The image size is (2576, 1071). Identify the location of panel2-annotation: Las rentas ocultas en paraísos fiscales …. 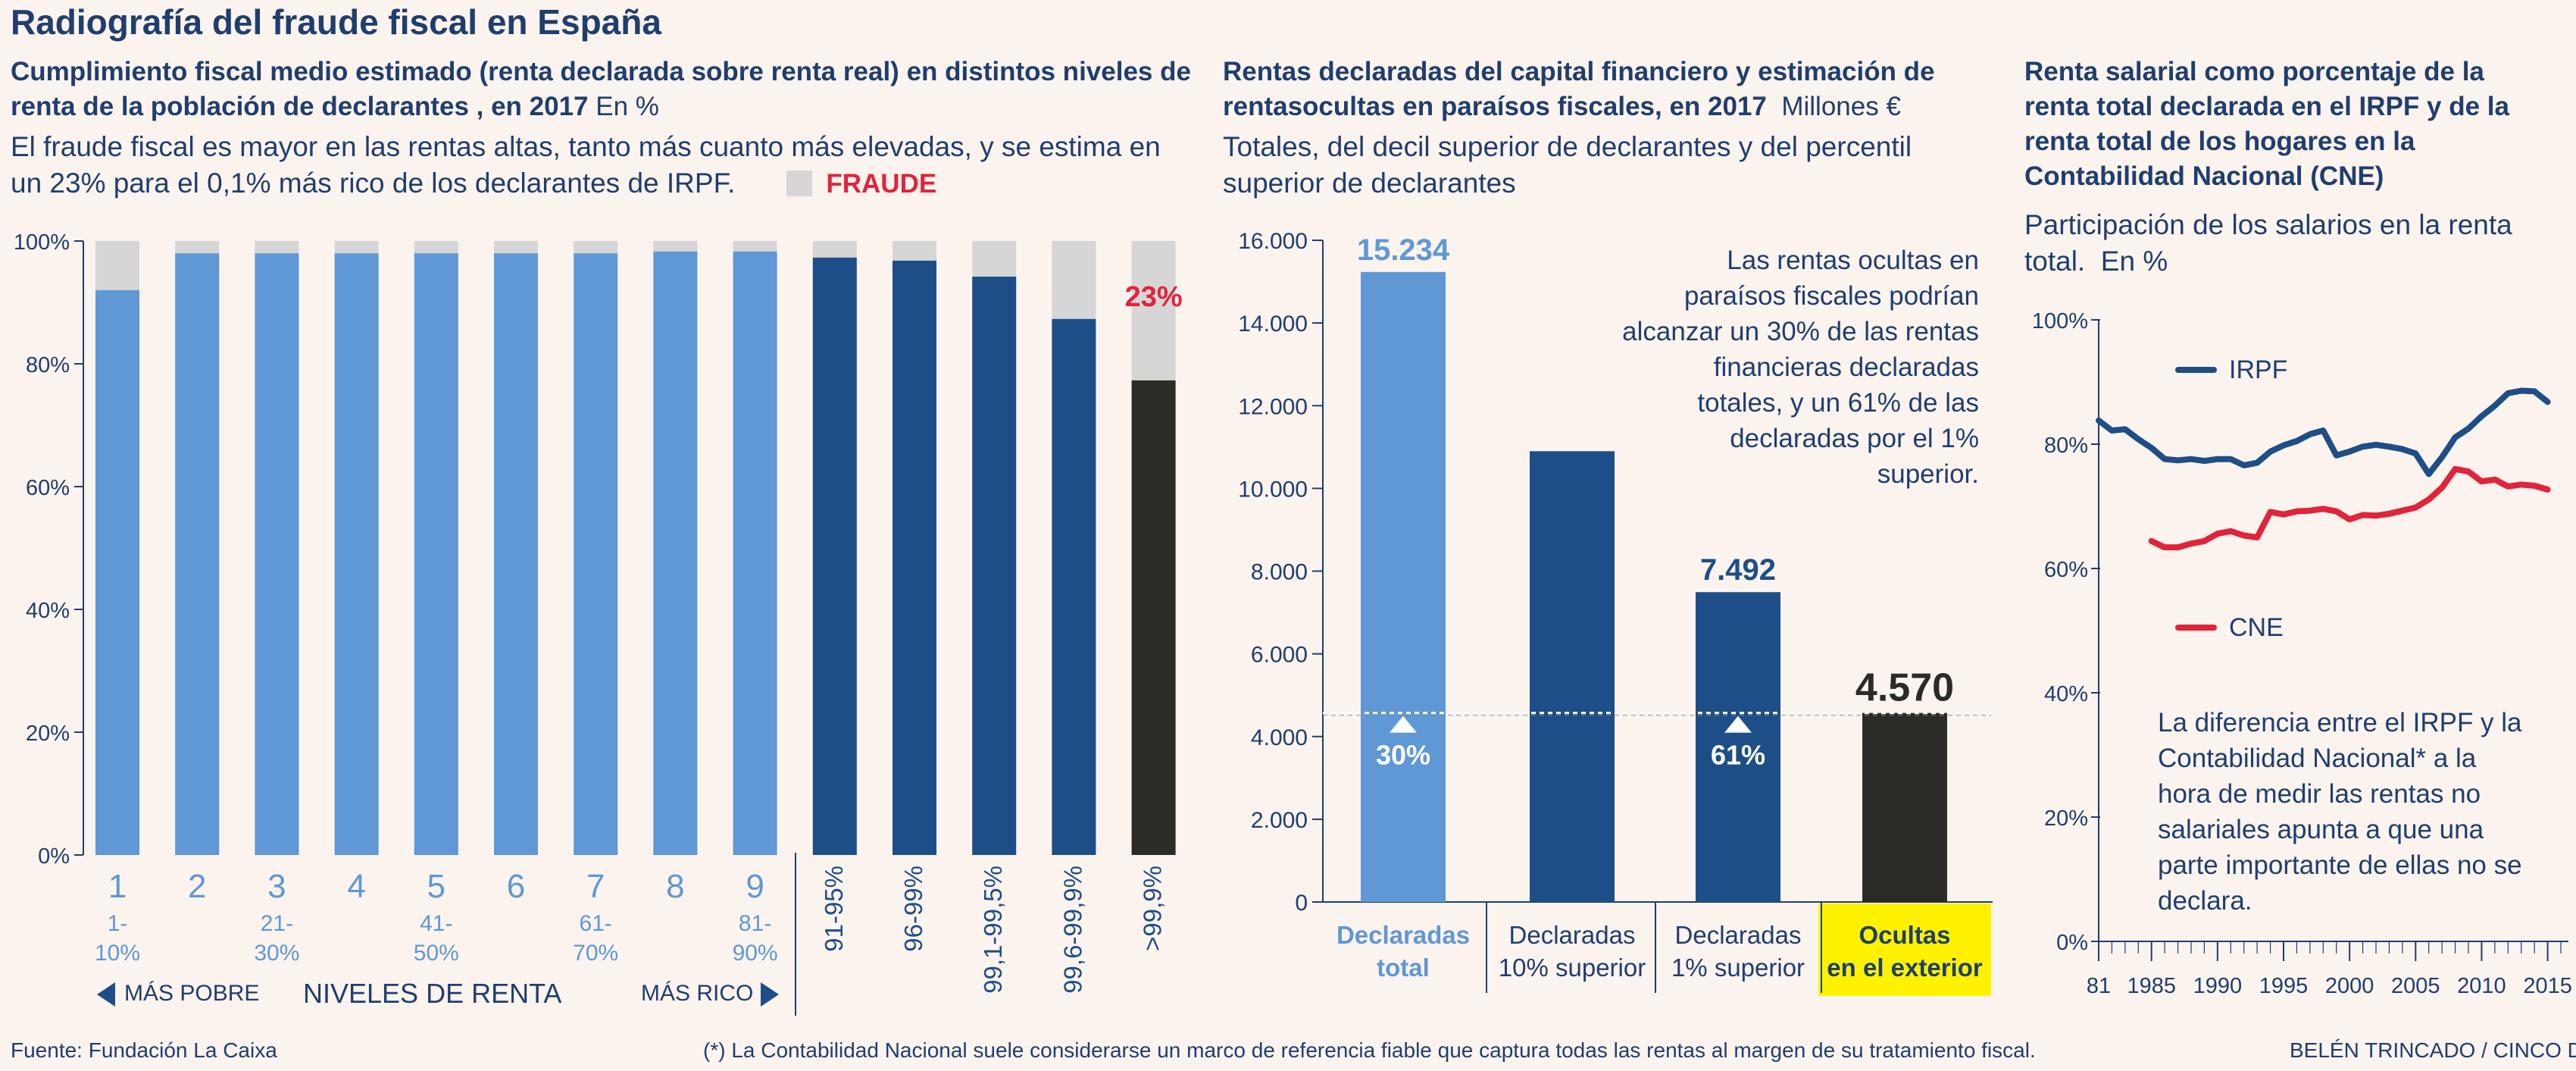
(1801, 367).